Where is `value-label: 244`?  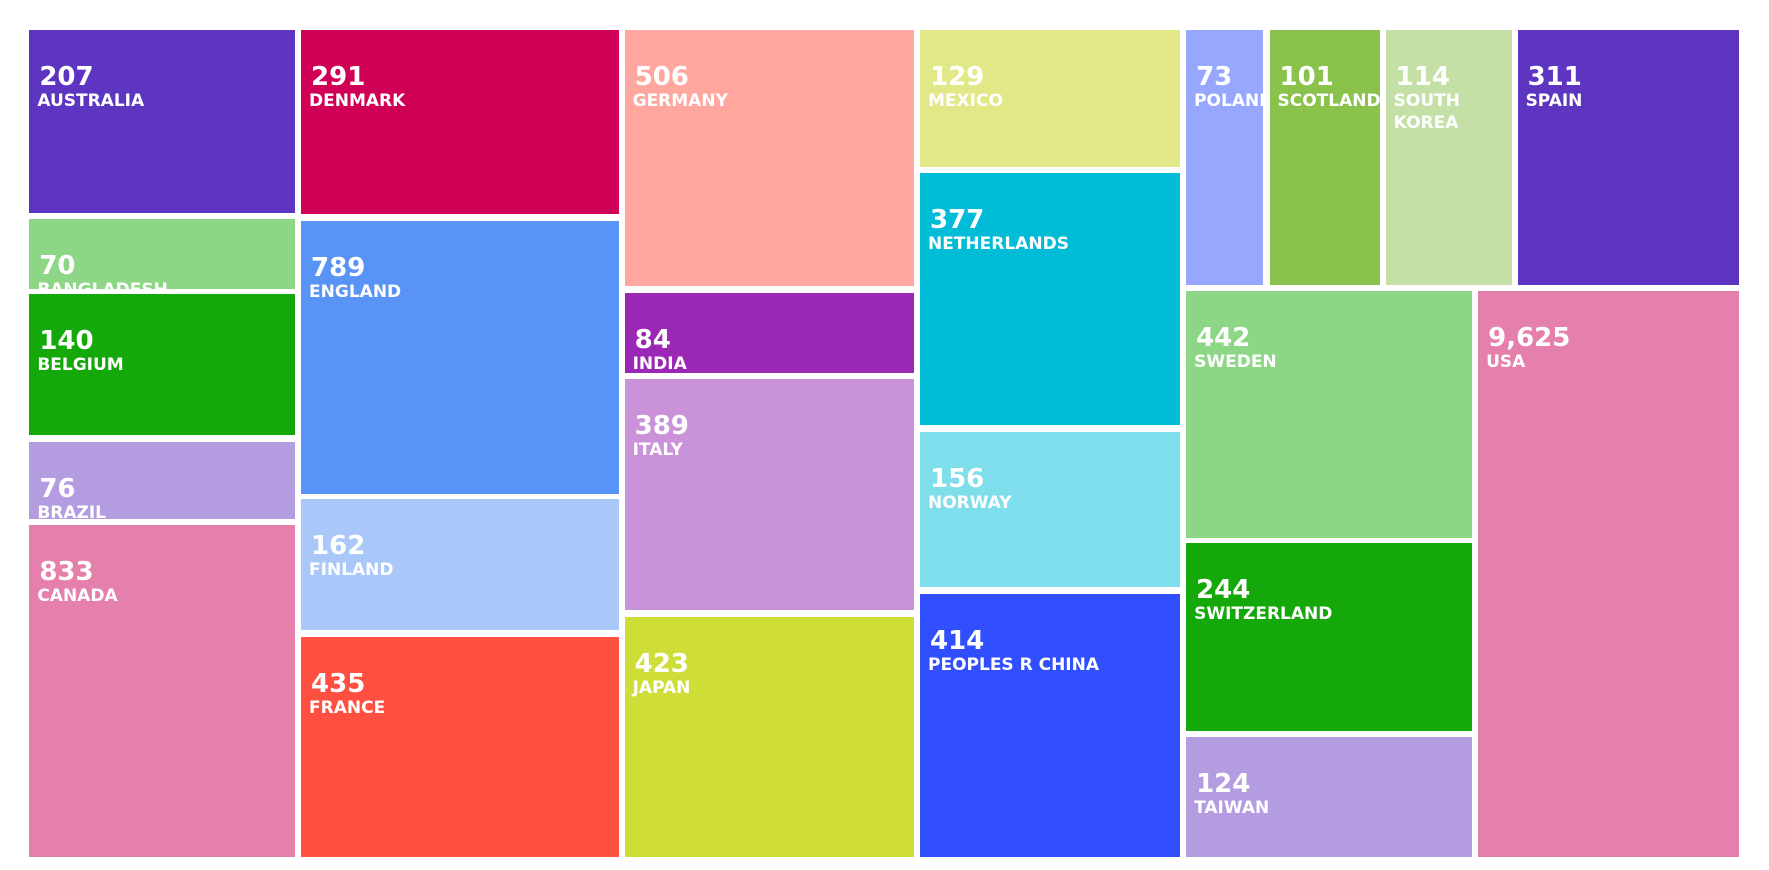
value-label: 244 is located at coordinates (1223, 590).